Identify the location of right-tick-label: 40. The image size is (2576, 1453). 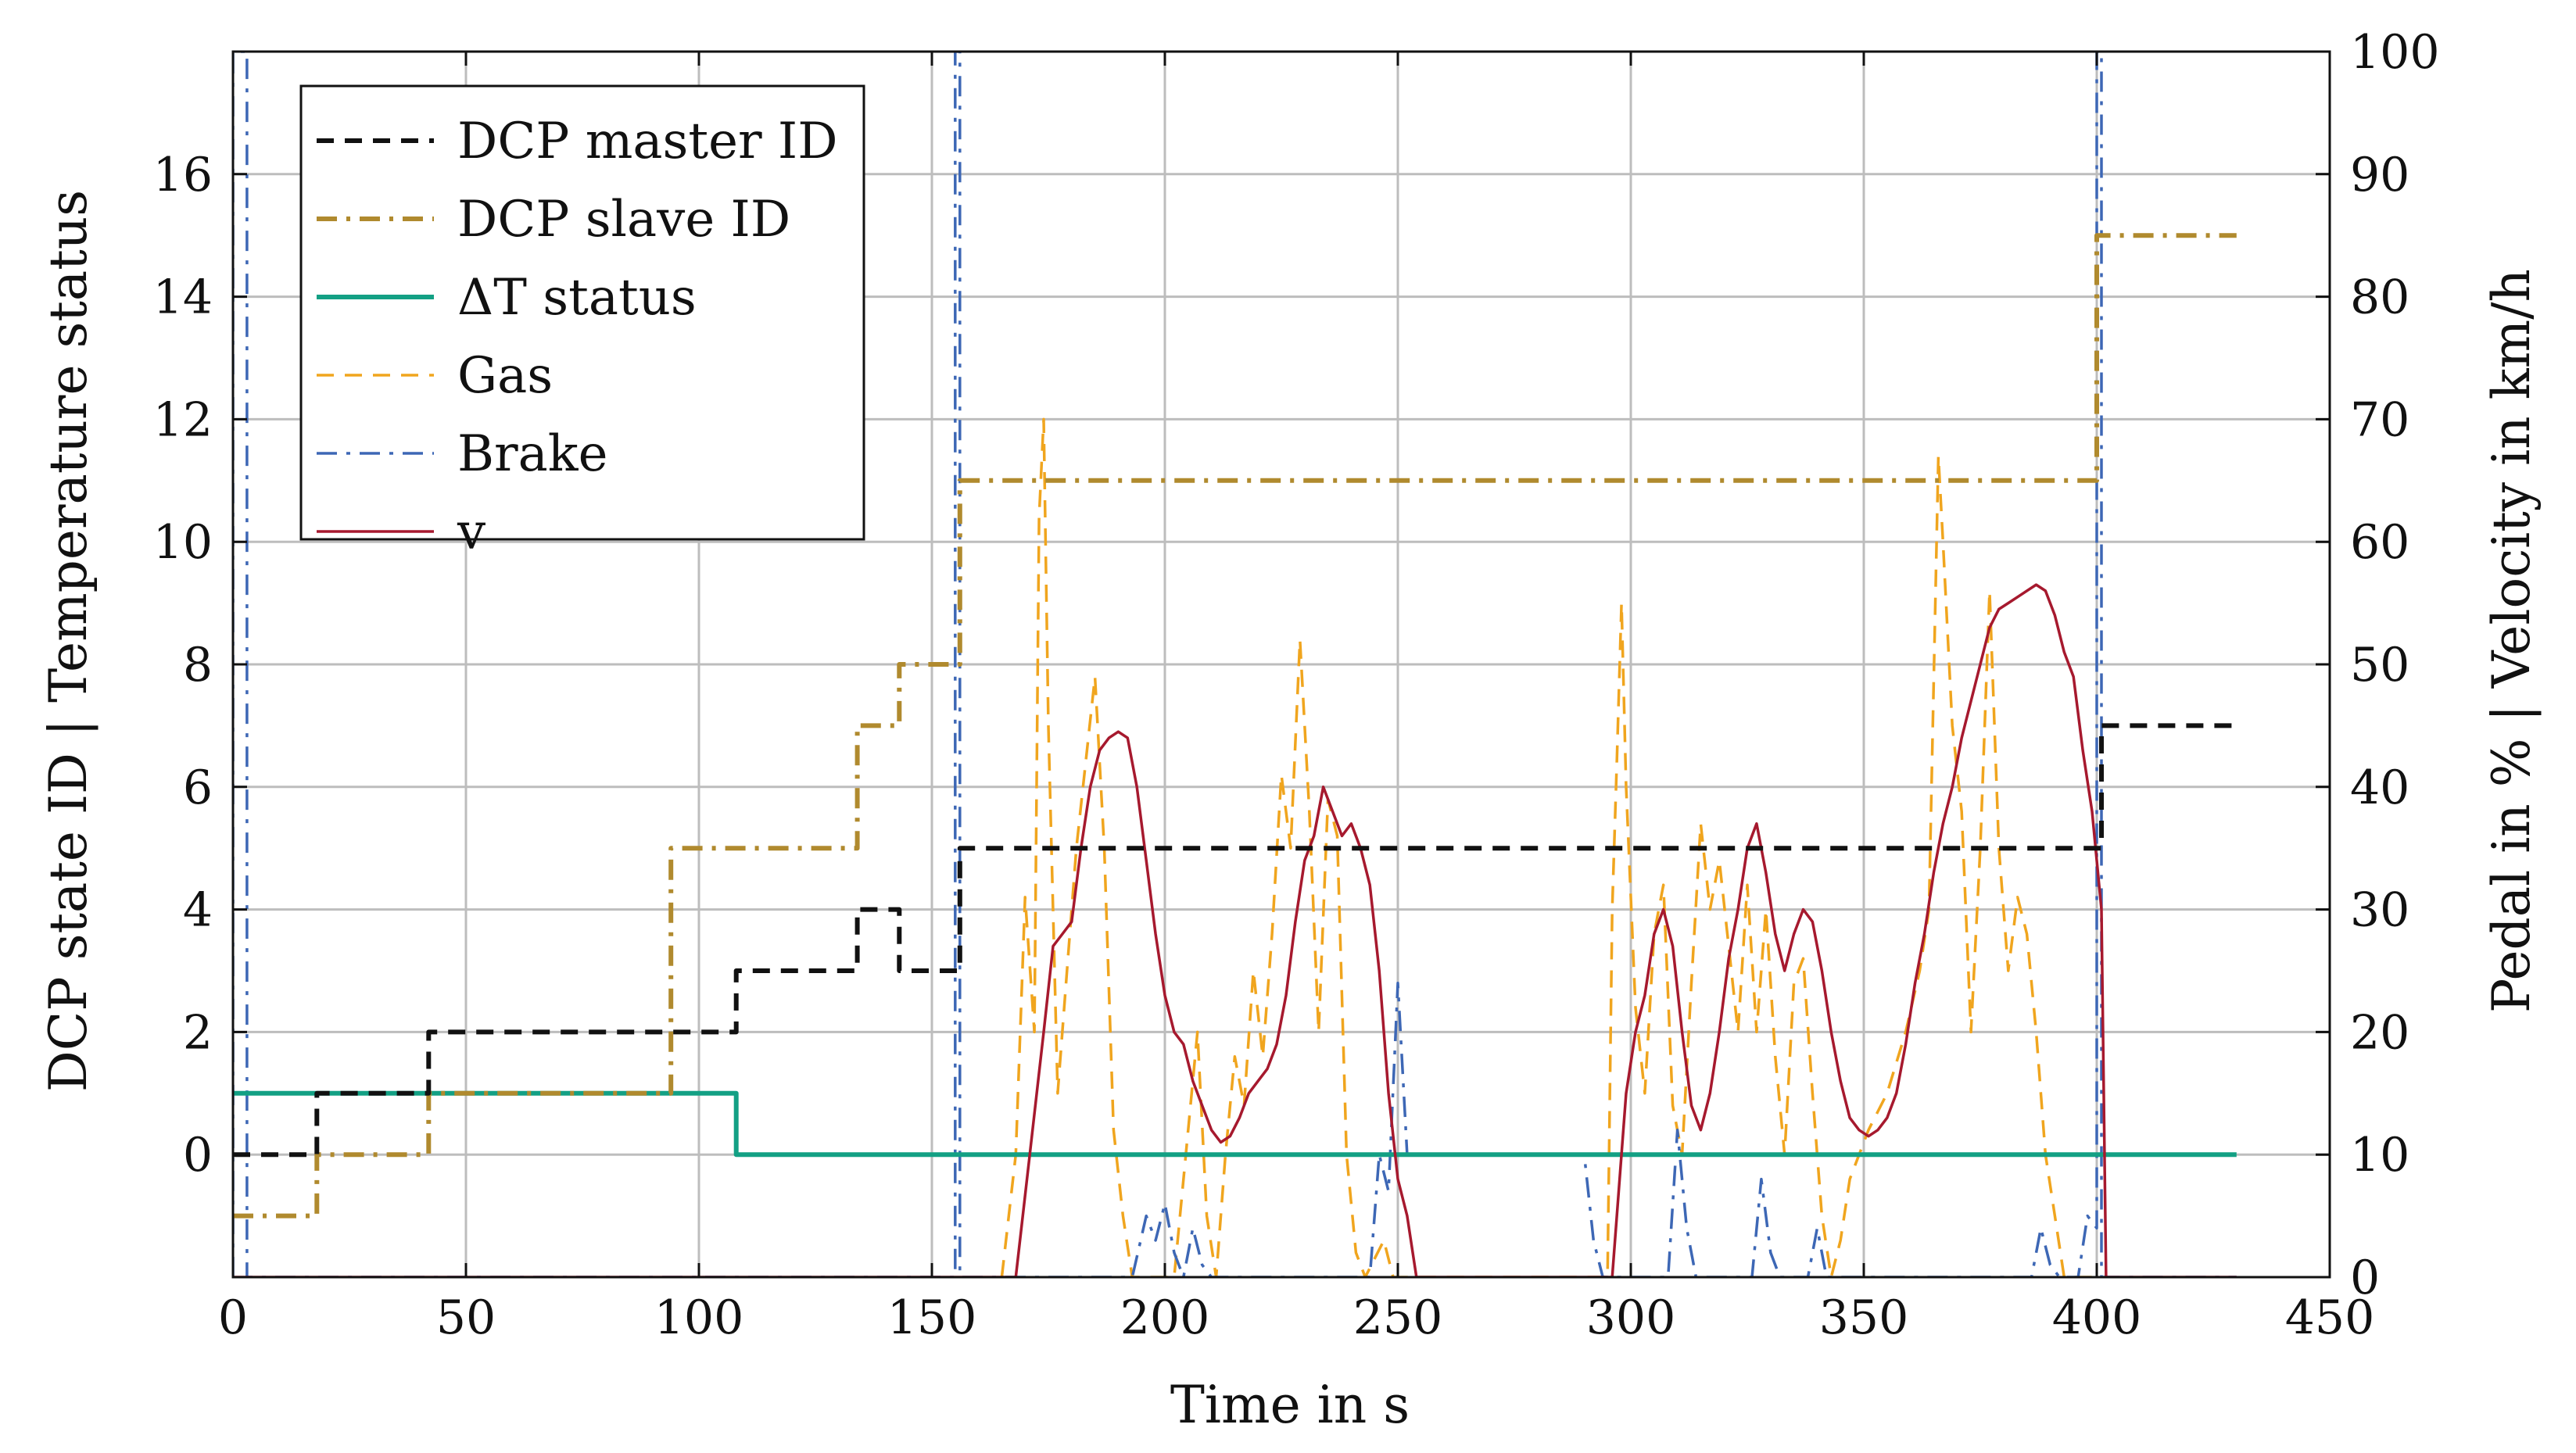
(2379, 787).